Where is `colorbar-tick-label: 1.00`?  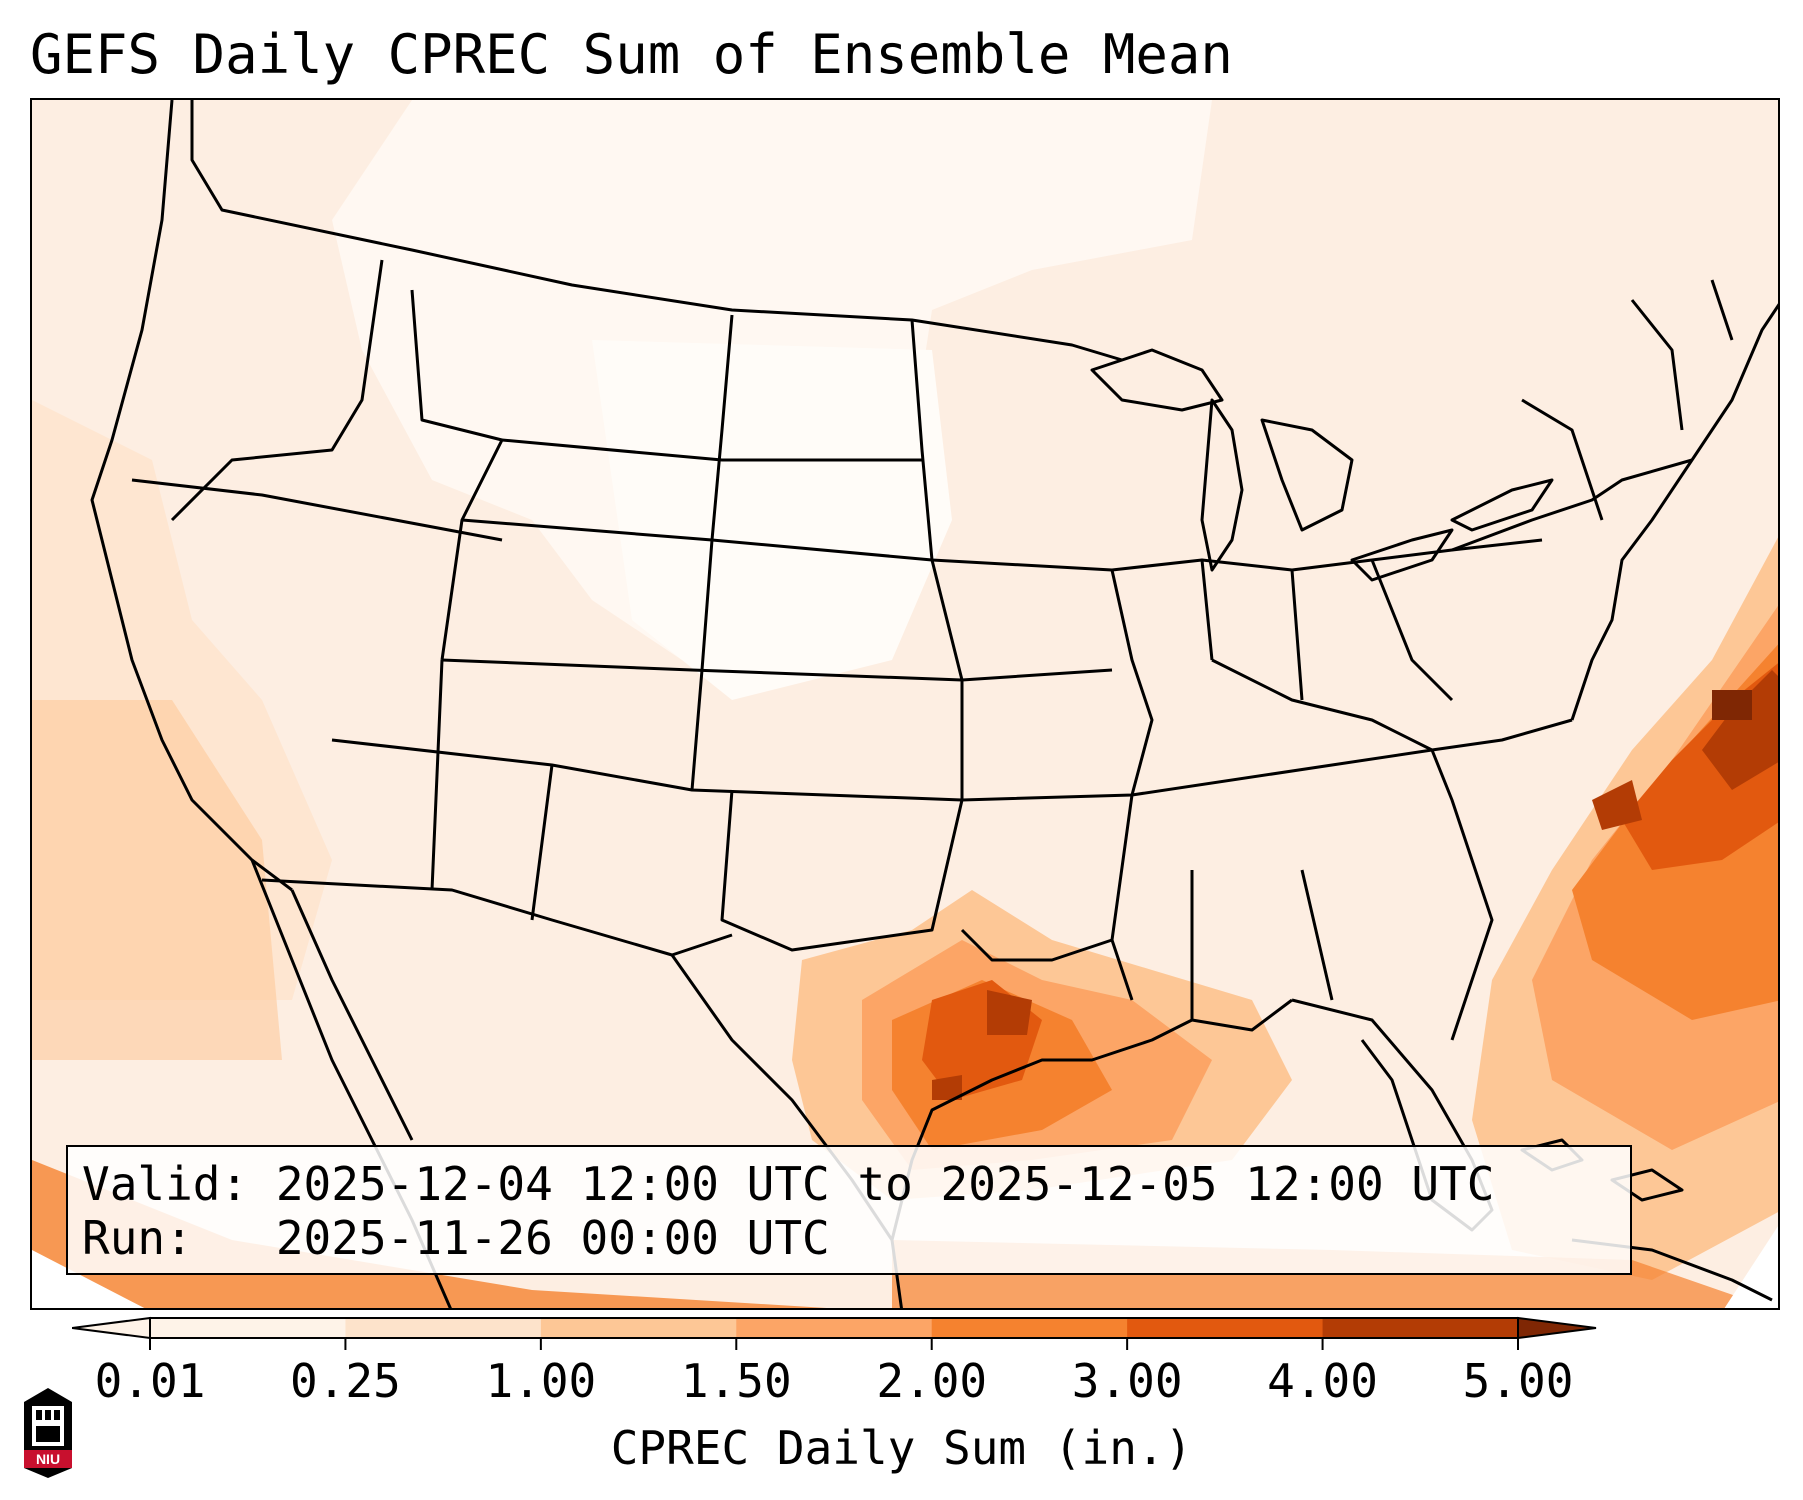 colorbar-tick-label: 1.00 is located at coordinates (541, 1381).